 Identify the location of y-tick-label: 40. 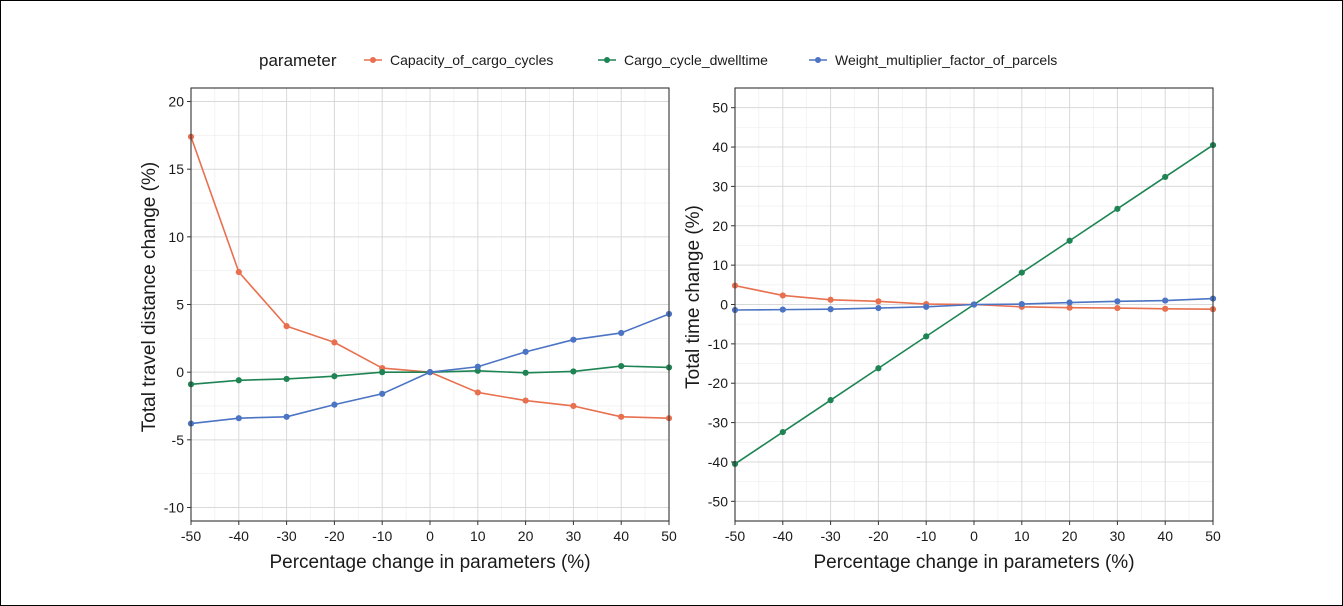
(720, 147).